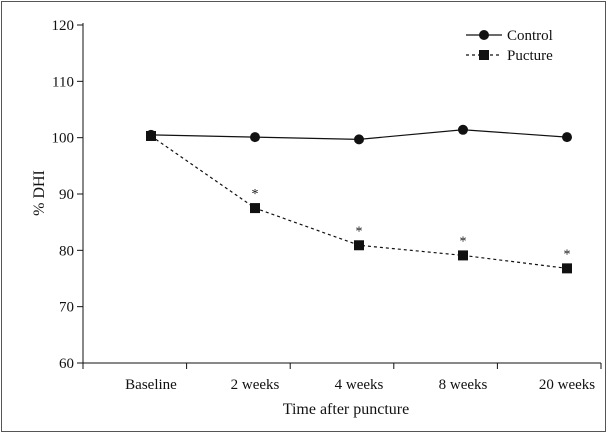 Image resolution: width=607 pixels, height=433 pixels. Describe the element at coordinates (151, 385) in the screenshot. I see `x-tick-label: Baseline` at that location.